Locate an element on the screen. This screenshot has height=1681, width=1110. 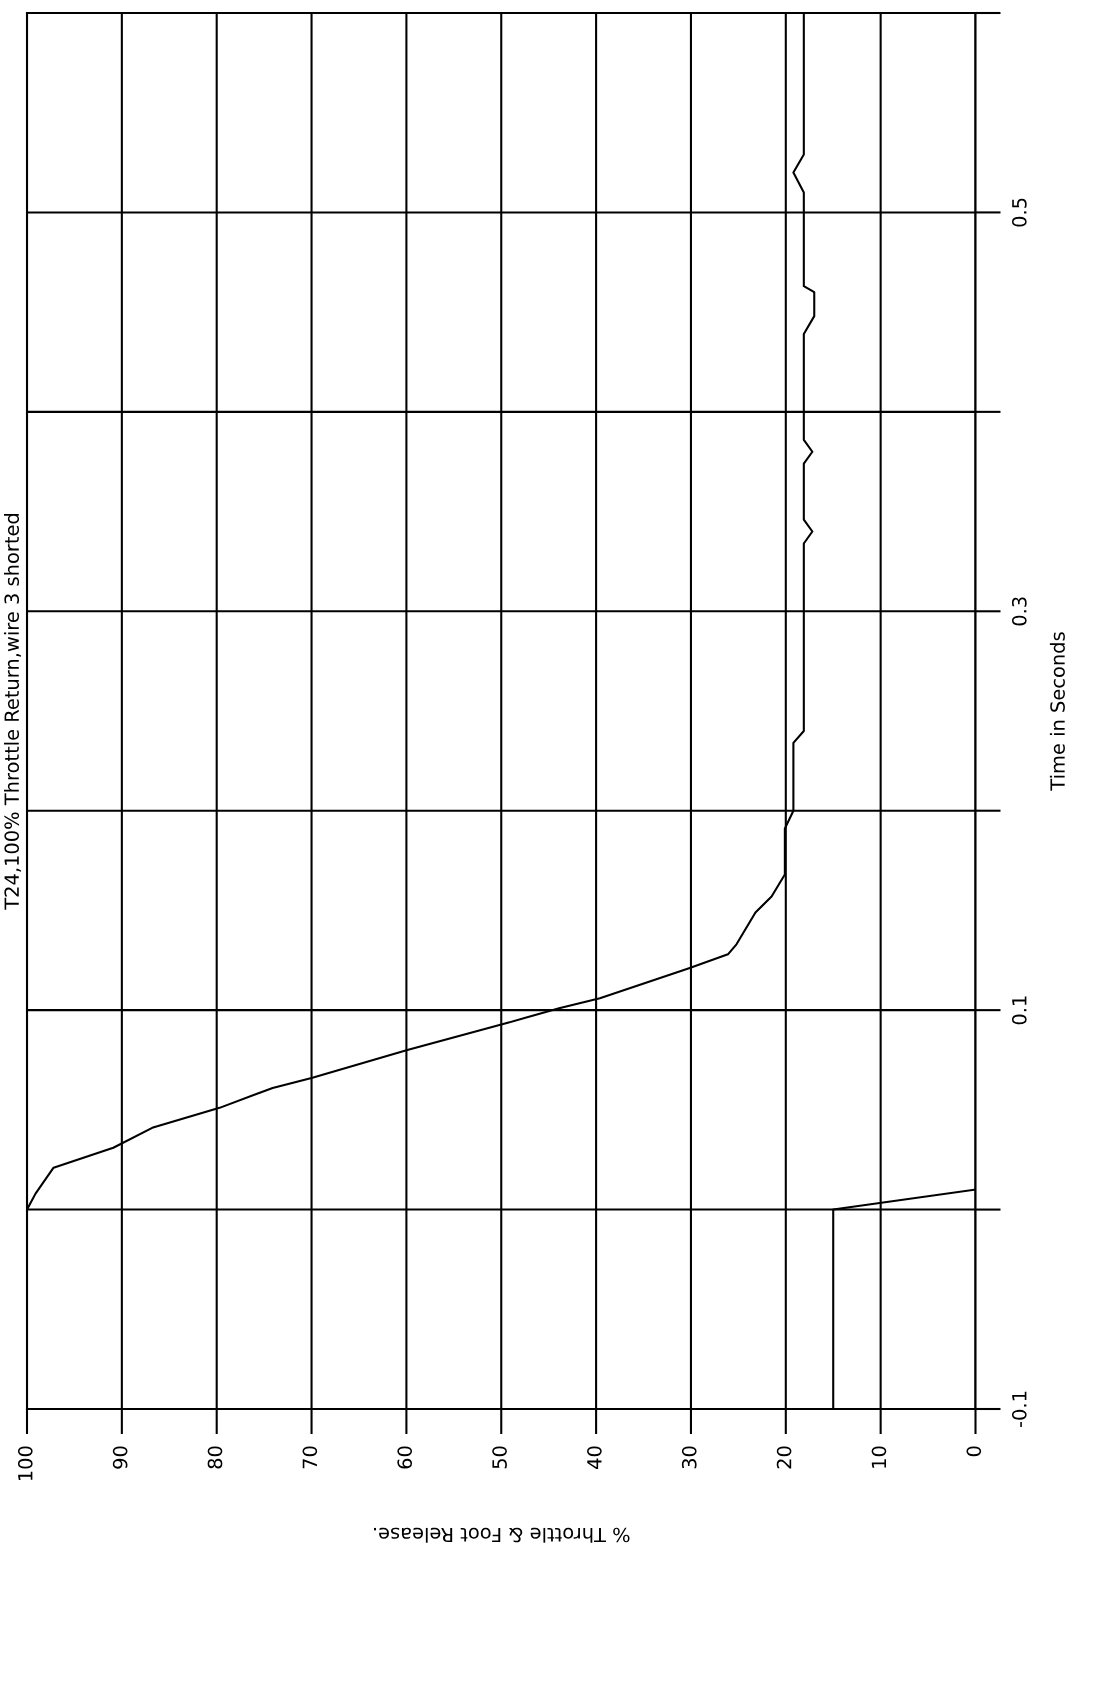
x-tick-label: 20 is located at coordinates (784, 1457).